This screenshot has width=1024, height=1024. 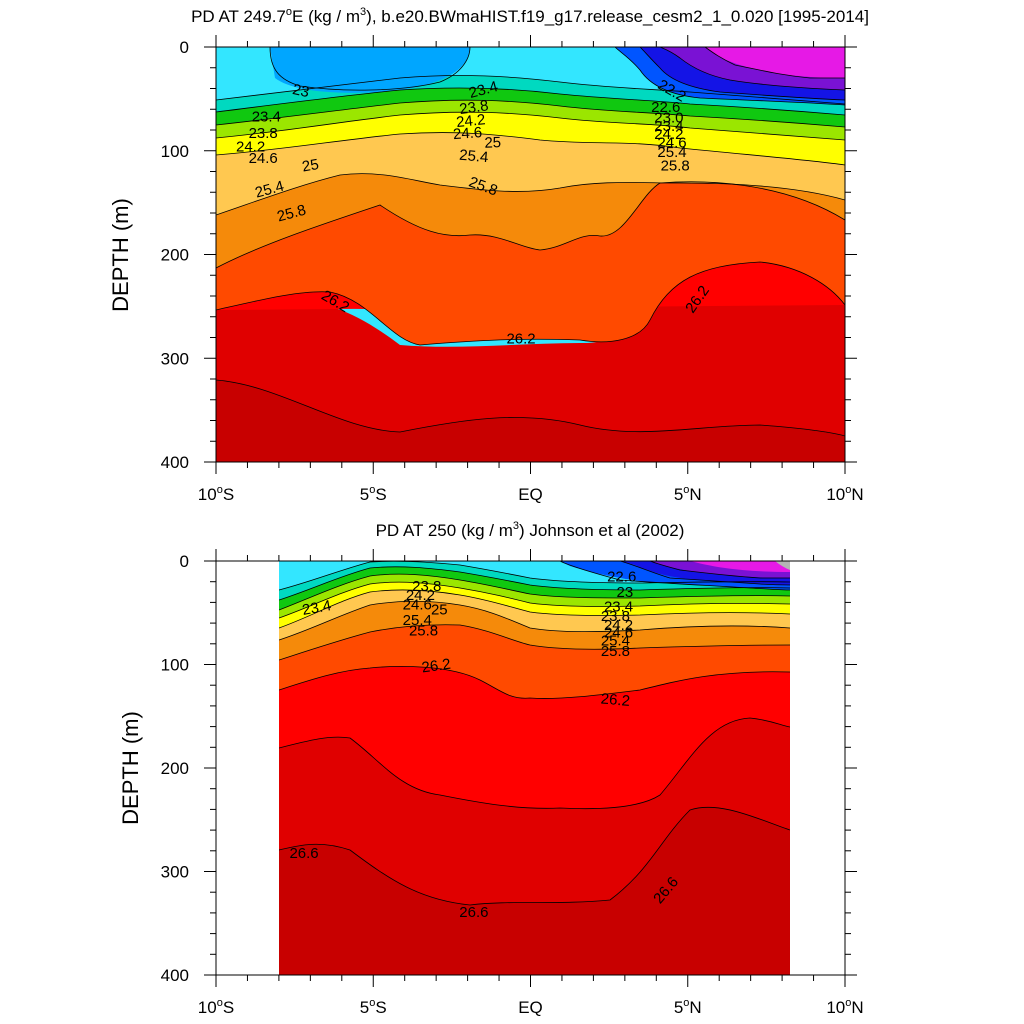 I want to click on obs-band-25.4, so click(x=534, y=661).